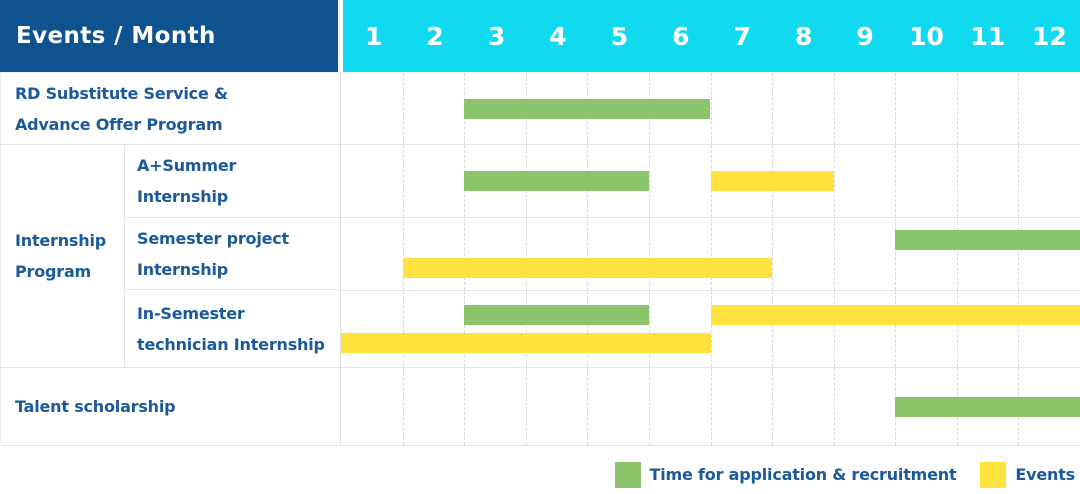 This screenshot has height=494, width=1080. I want to click on legend-label-events: Events, so click(1045, 474).